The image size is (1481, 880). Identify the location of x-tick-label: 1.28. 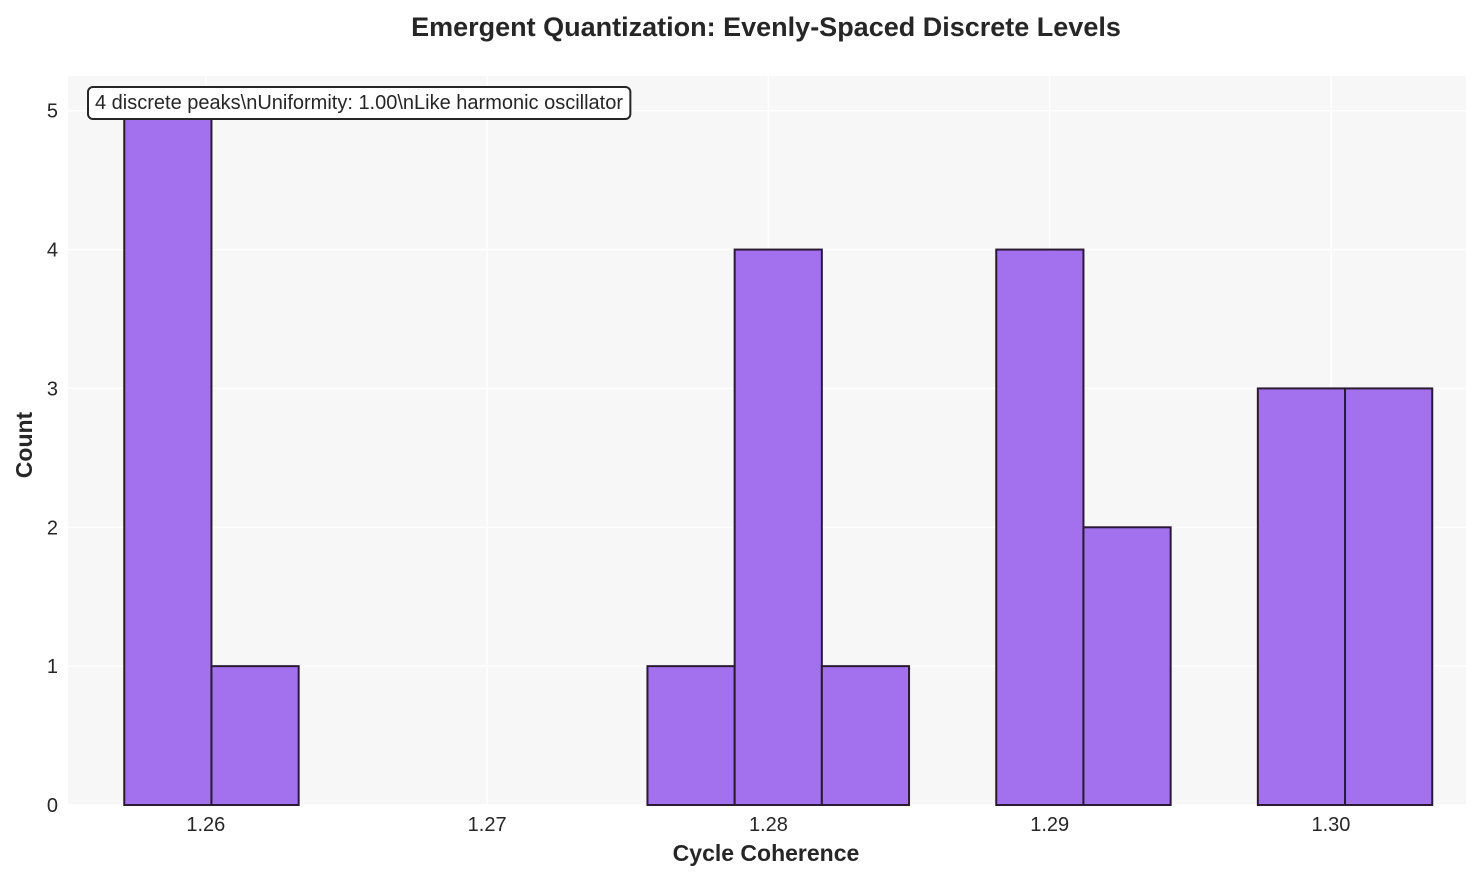
(768, 825).